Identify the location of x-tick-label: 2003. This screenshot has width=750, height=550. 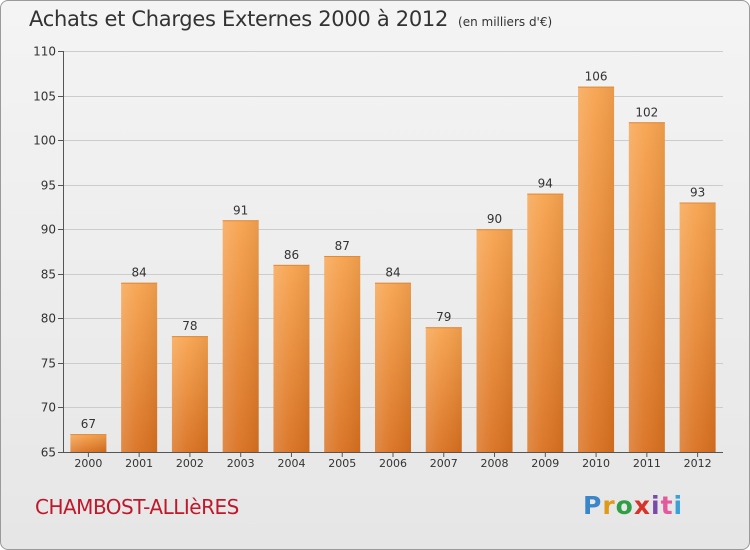
(241, 463).